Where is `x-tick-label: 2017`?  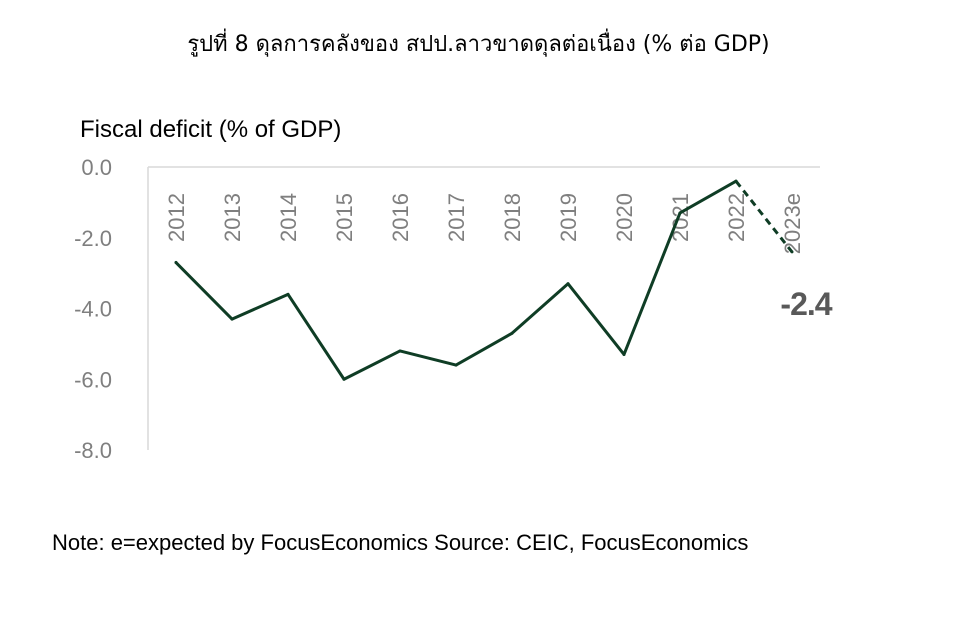
x-tick-label: 2017 is located at coordinates (456, 217).